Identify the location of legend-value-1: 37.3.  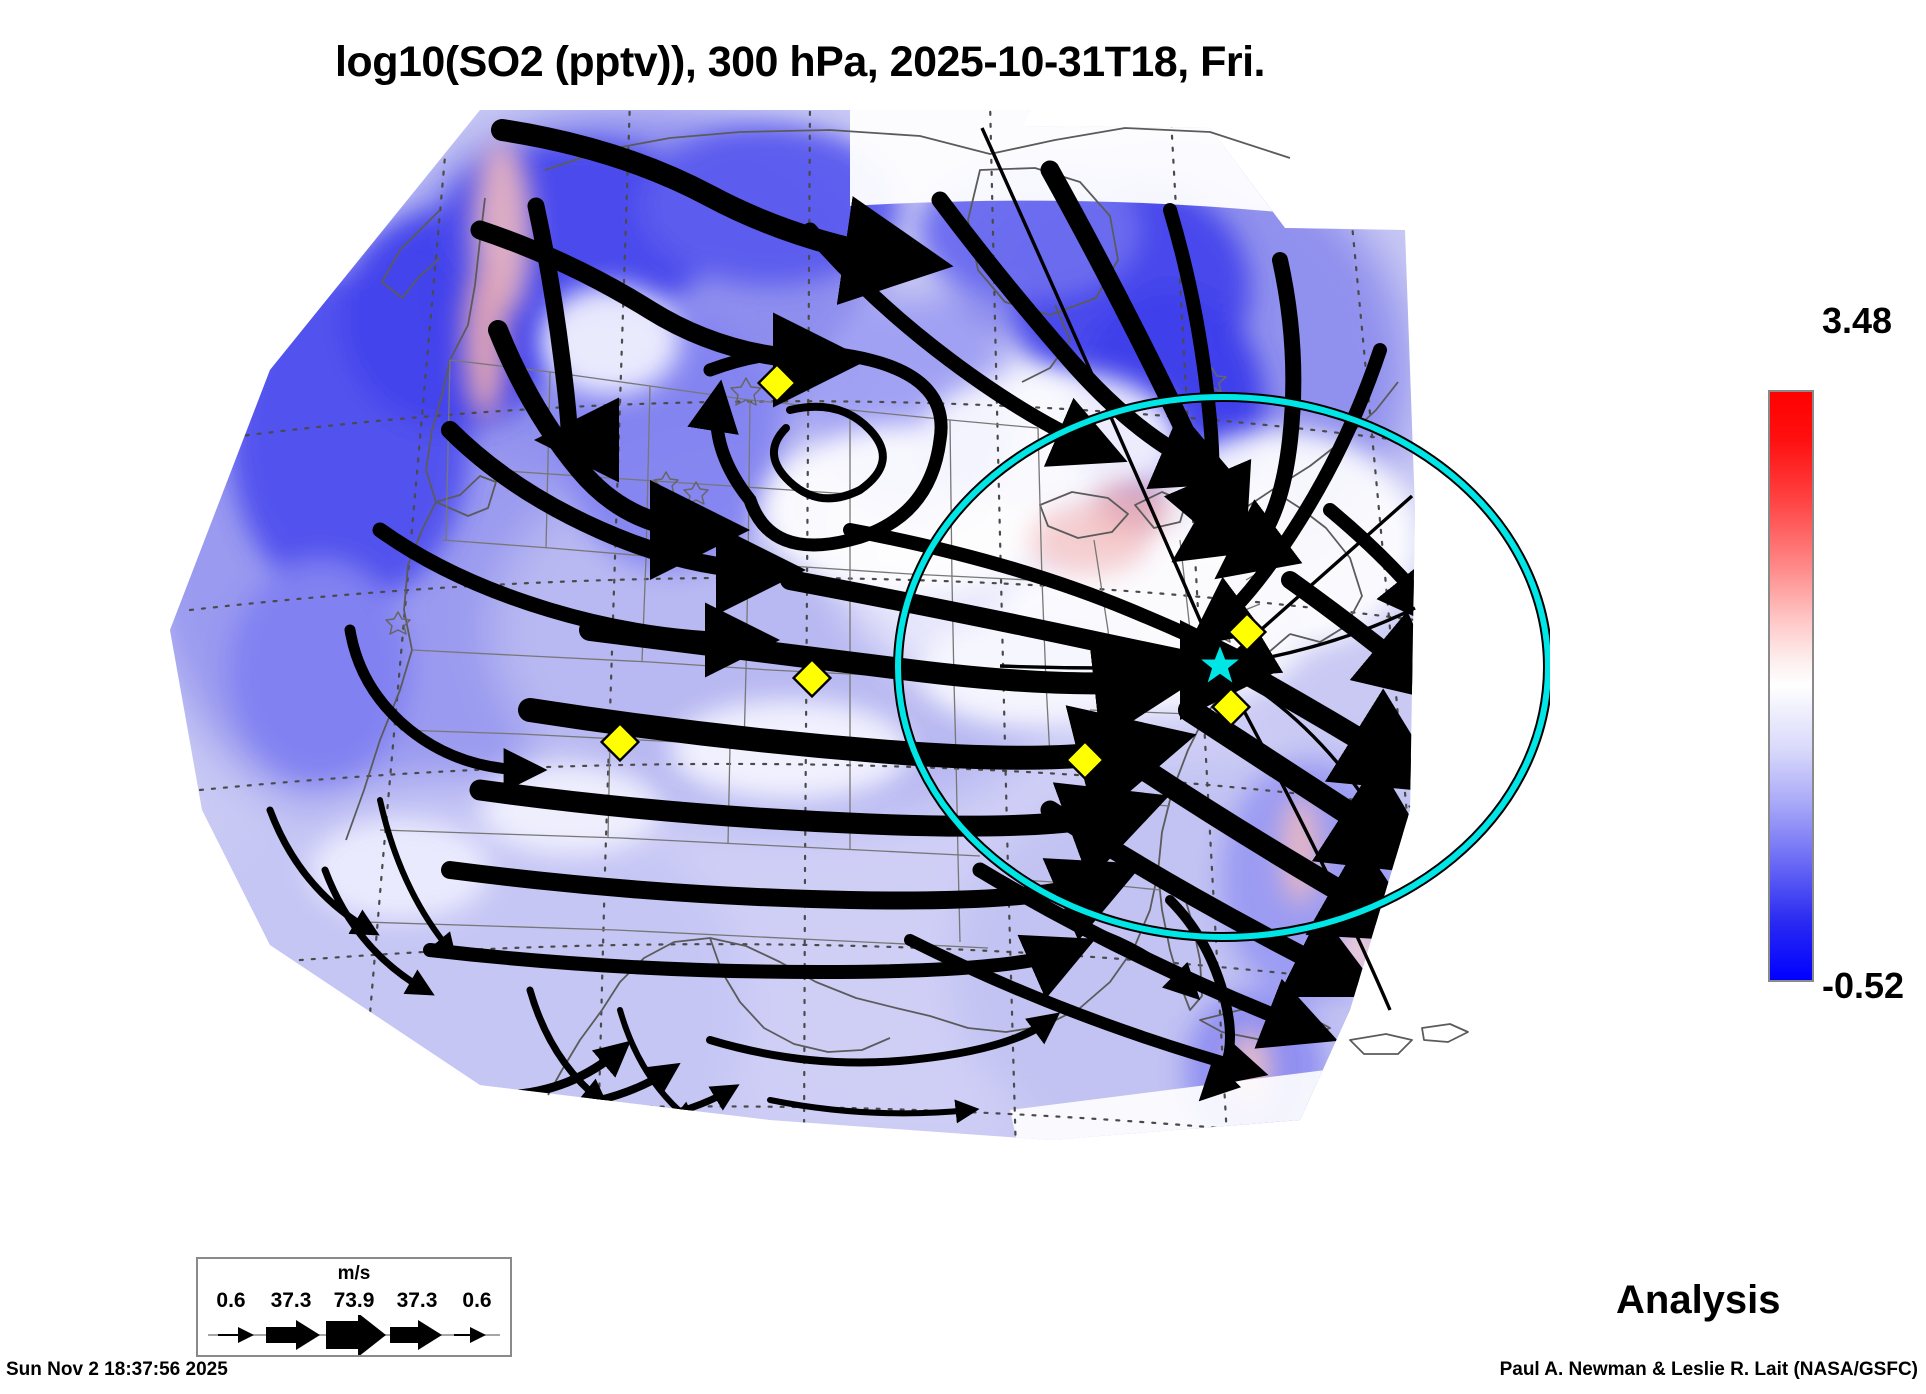
(291, 1300).